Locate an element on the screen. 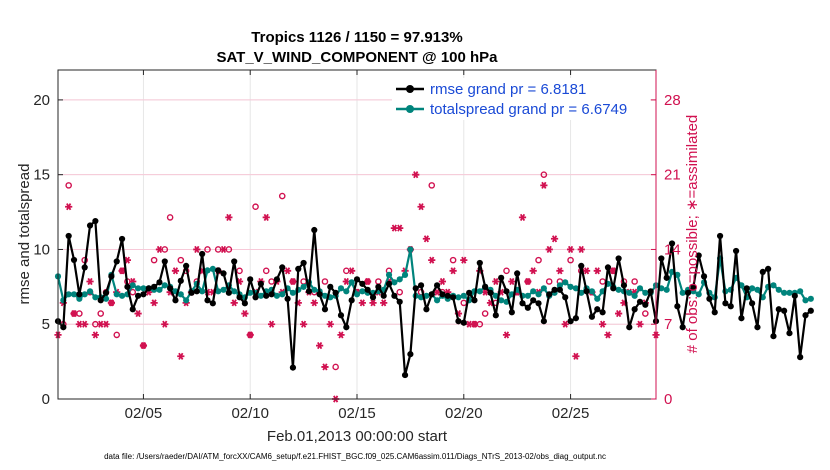  x-axis-label: Feb.01,2013 00:00:00 start is located at coordinates (357, 436).